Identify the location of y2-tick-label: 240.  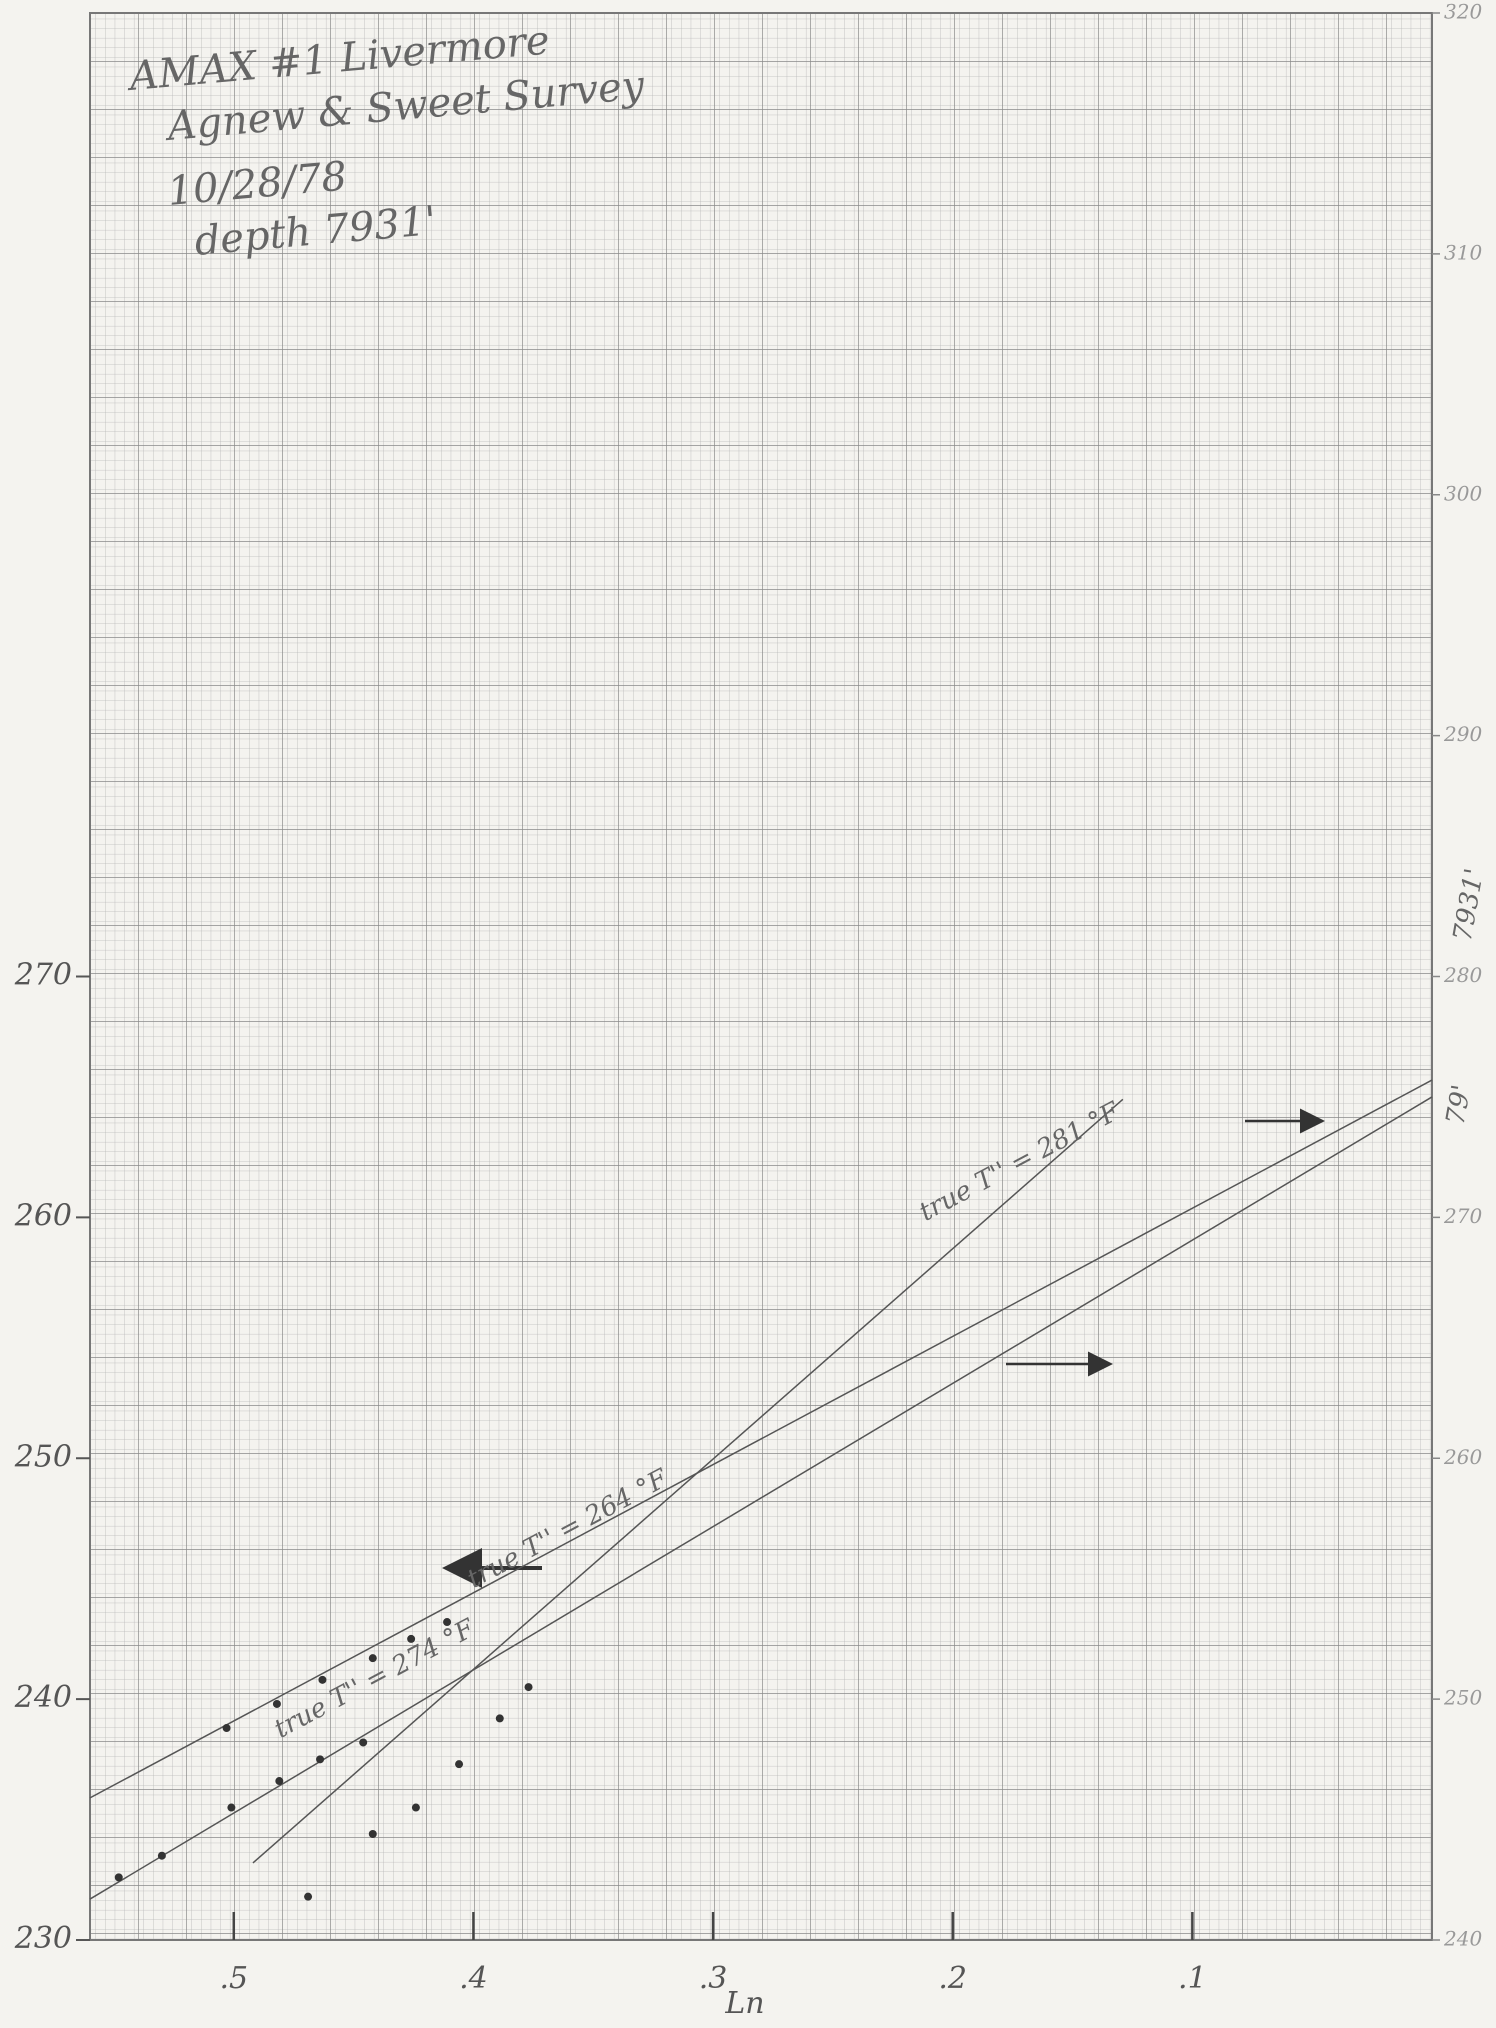
(1462, 1939).